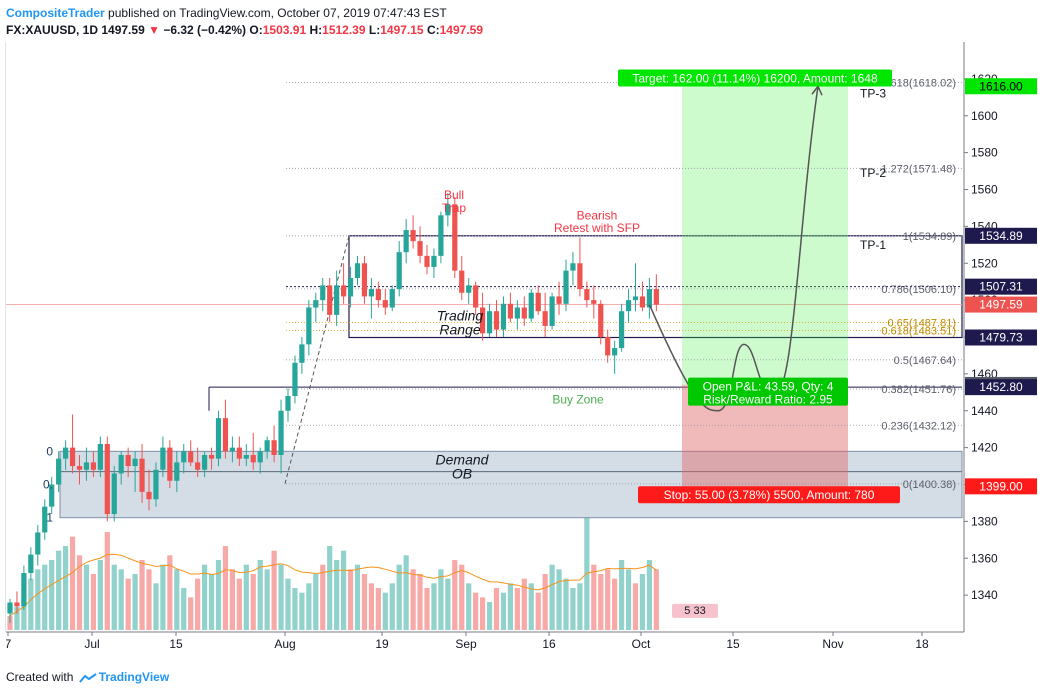  What do you see at coordinates (984, 521) in the screenshot?
I see `y-tick-label: 1380` at bounding box center [984, 521].